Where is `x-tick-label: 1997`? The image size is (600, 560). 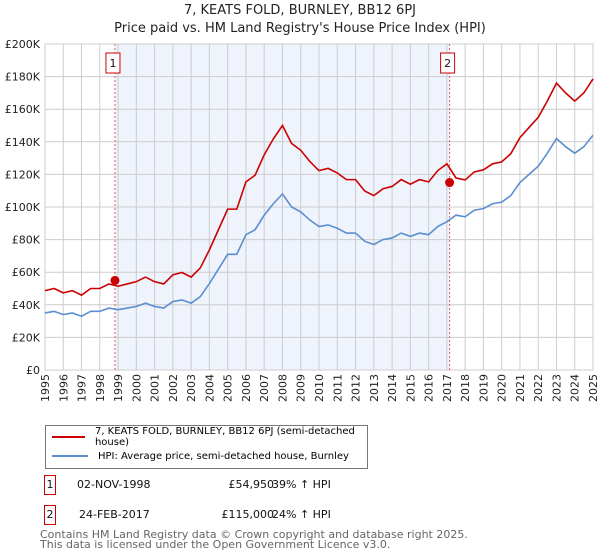
x-tick-label: 1997 is located at coordinates (82, 388).